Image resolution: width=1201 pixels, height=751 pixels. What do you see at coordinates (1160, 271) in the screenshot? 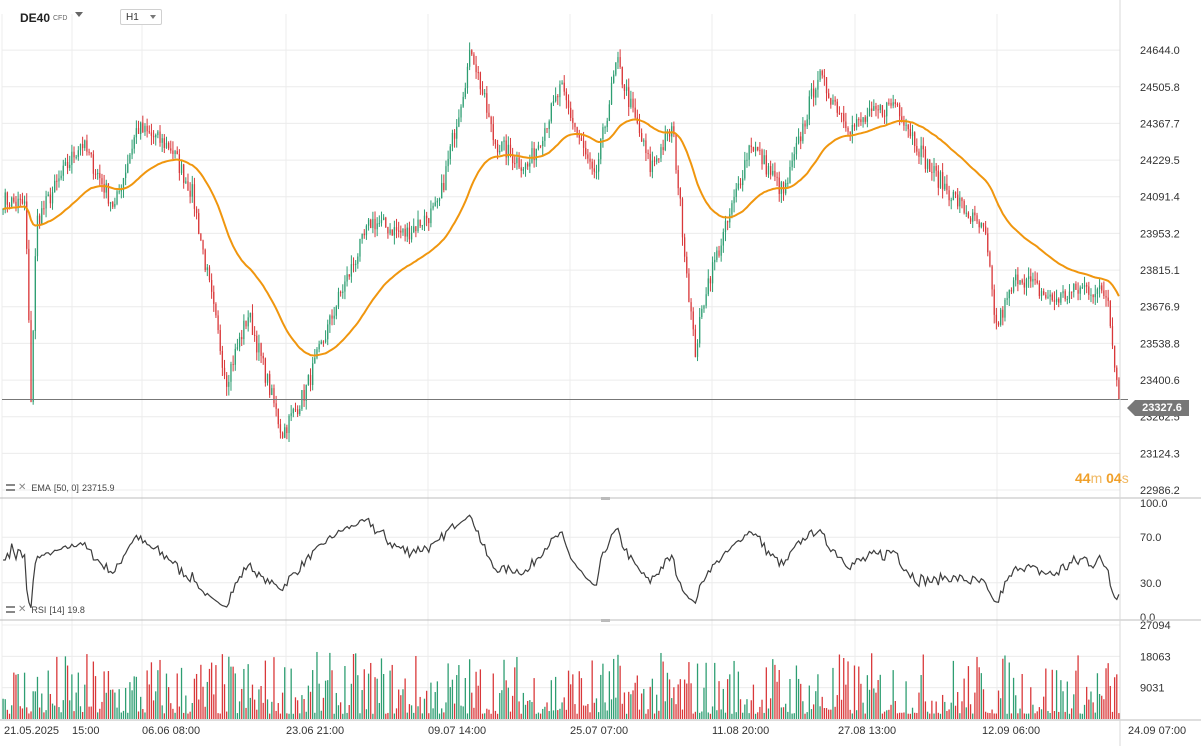
I see `price-axis-tick-label: 23815.1` at bounding box center [1160, 271].